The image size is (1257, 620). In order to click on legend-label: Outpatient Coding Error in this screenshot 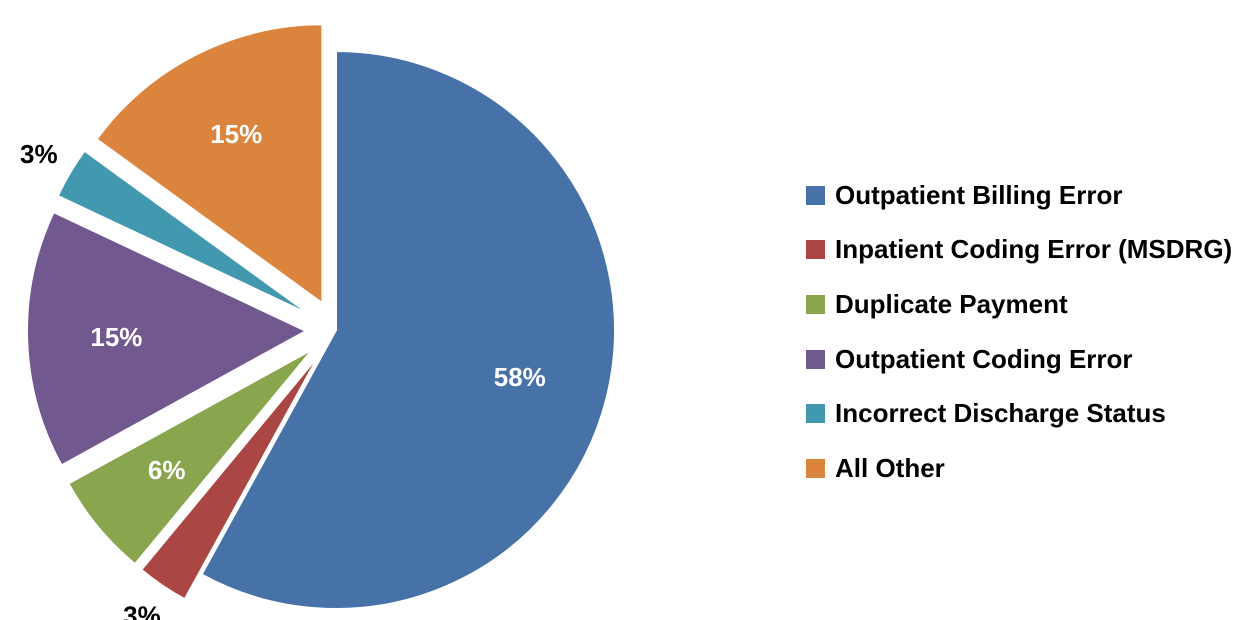, I will do `click(984, 358)`.